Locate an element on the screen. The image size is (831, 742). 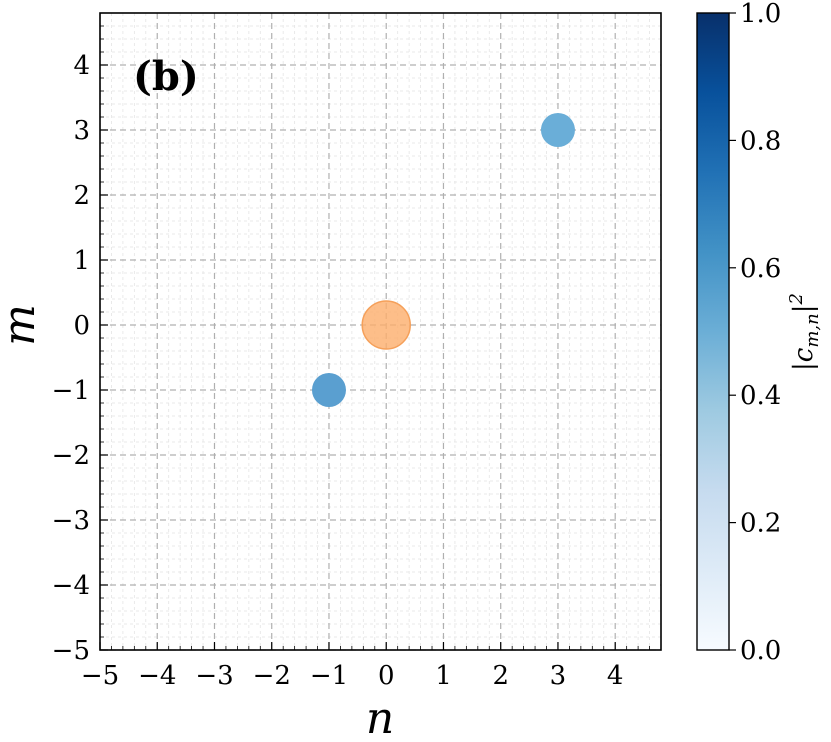
x-tick-labels: −5 −4 −3 −2 −1 0 1 2 3 4 is located at coordinates (352, 676).